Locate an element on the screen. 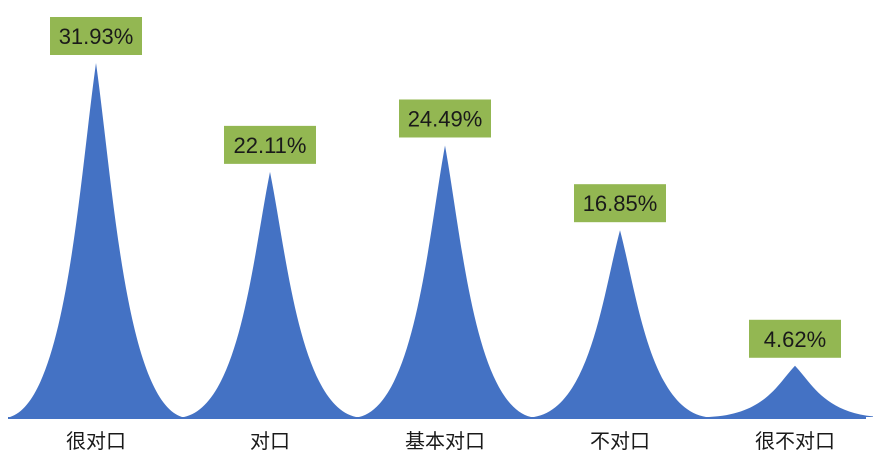  value-label-1: 31.93% is located at coordinates (96, 36).